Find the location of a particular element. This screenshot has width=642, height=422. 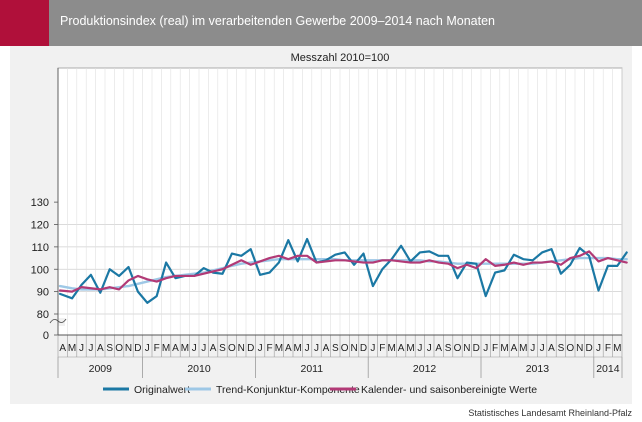

x-year-label-2011: 2011 is located at coordinates (312, 369).